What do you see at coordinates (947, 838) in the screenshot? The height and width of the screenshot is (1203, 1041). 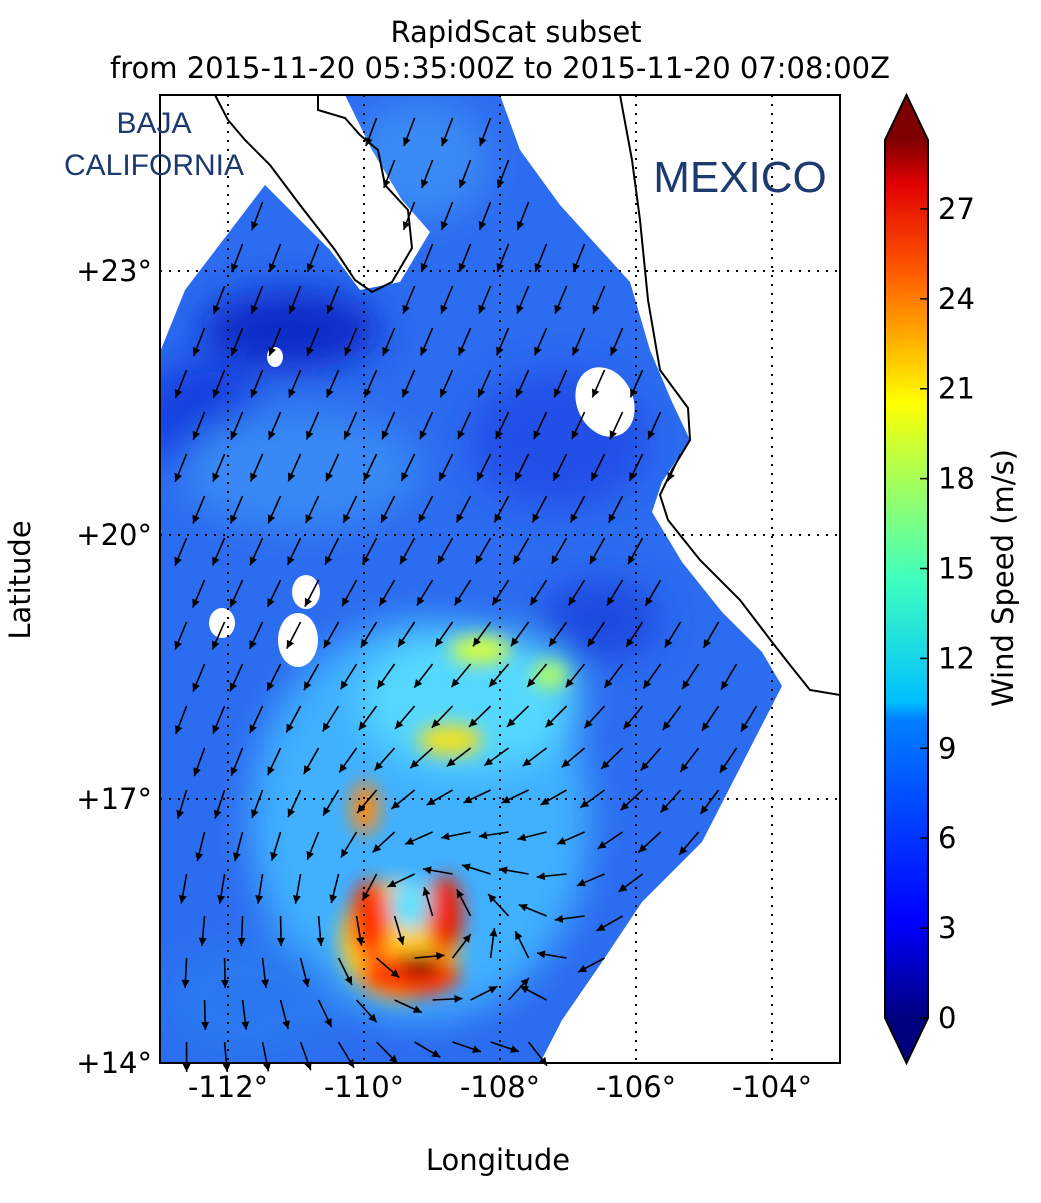 I see `colorbar-tick-label: 6` at bounding box center [947, 838].